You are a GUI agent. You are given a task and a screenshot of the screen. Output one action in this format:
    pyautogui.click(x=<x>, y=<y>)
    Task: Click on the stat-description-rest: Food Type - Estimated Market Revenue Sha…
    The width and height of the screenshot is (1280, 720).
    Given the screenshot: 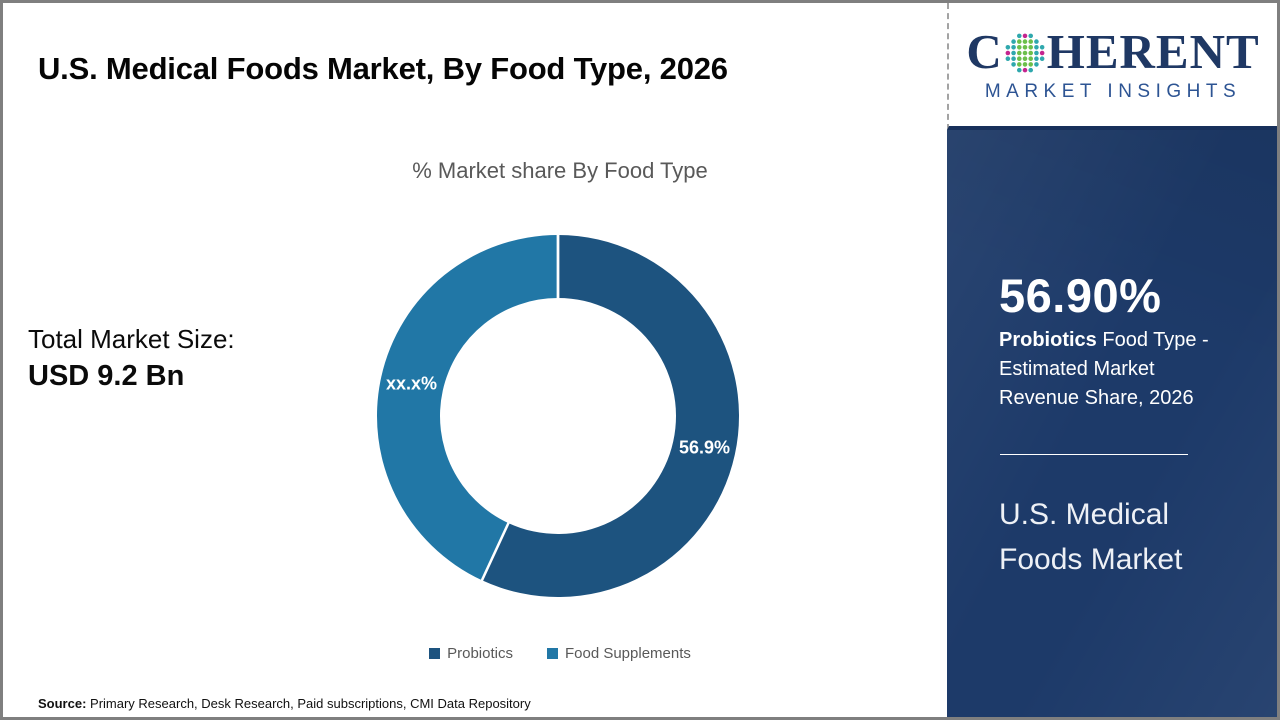 What is the action you would take?
    pyautogui.click(x=1104, y=369)
    